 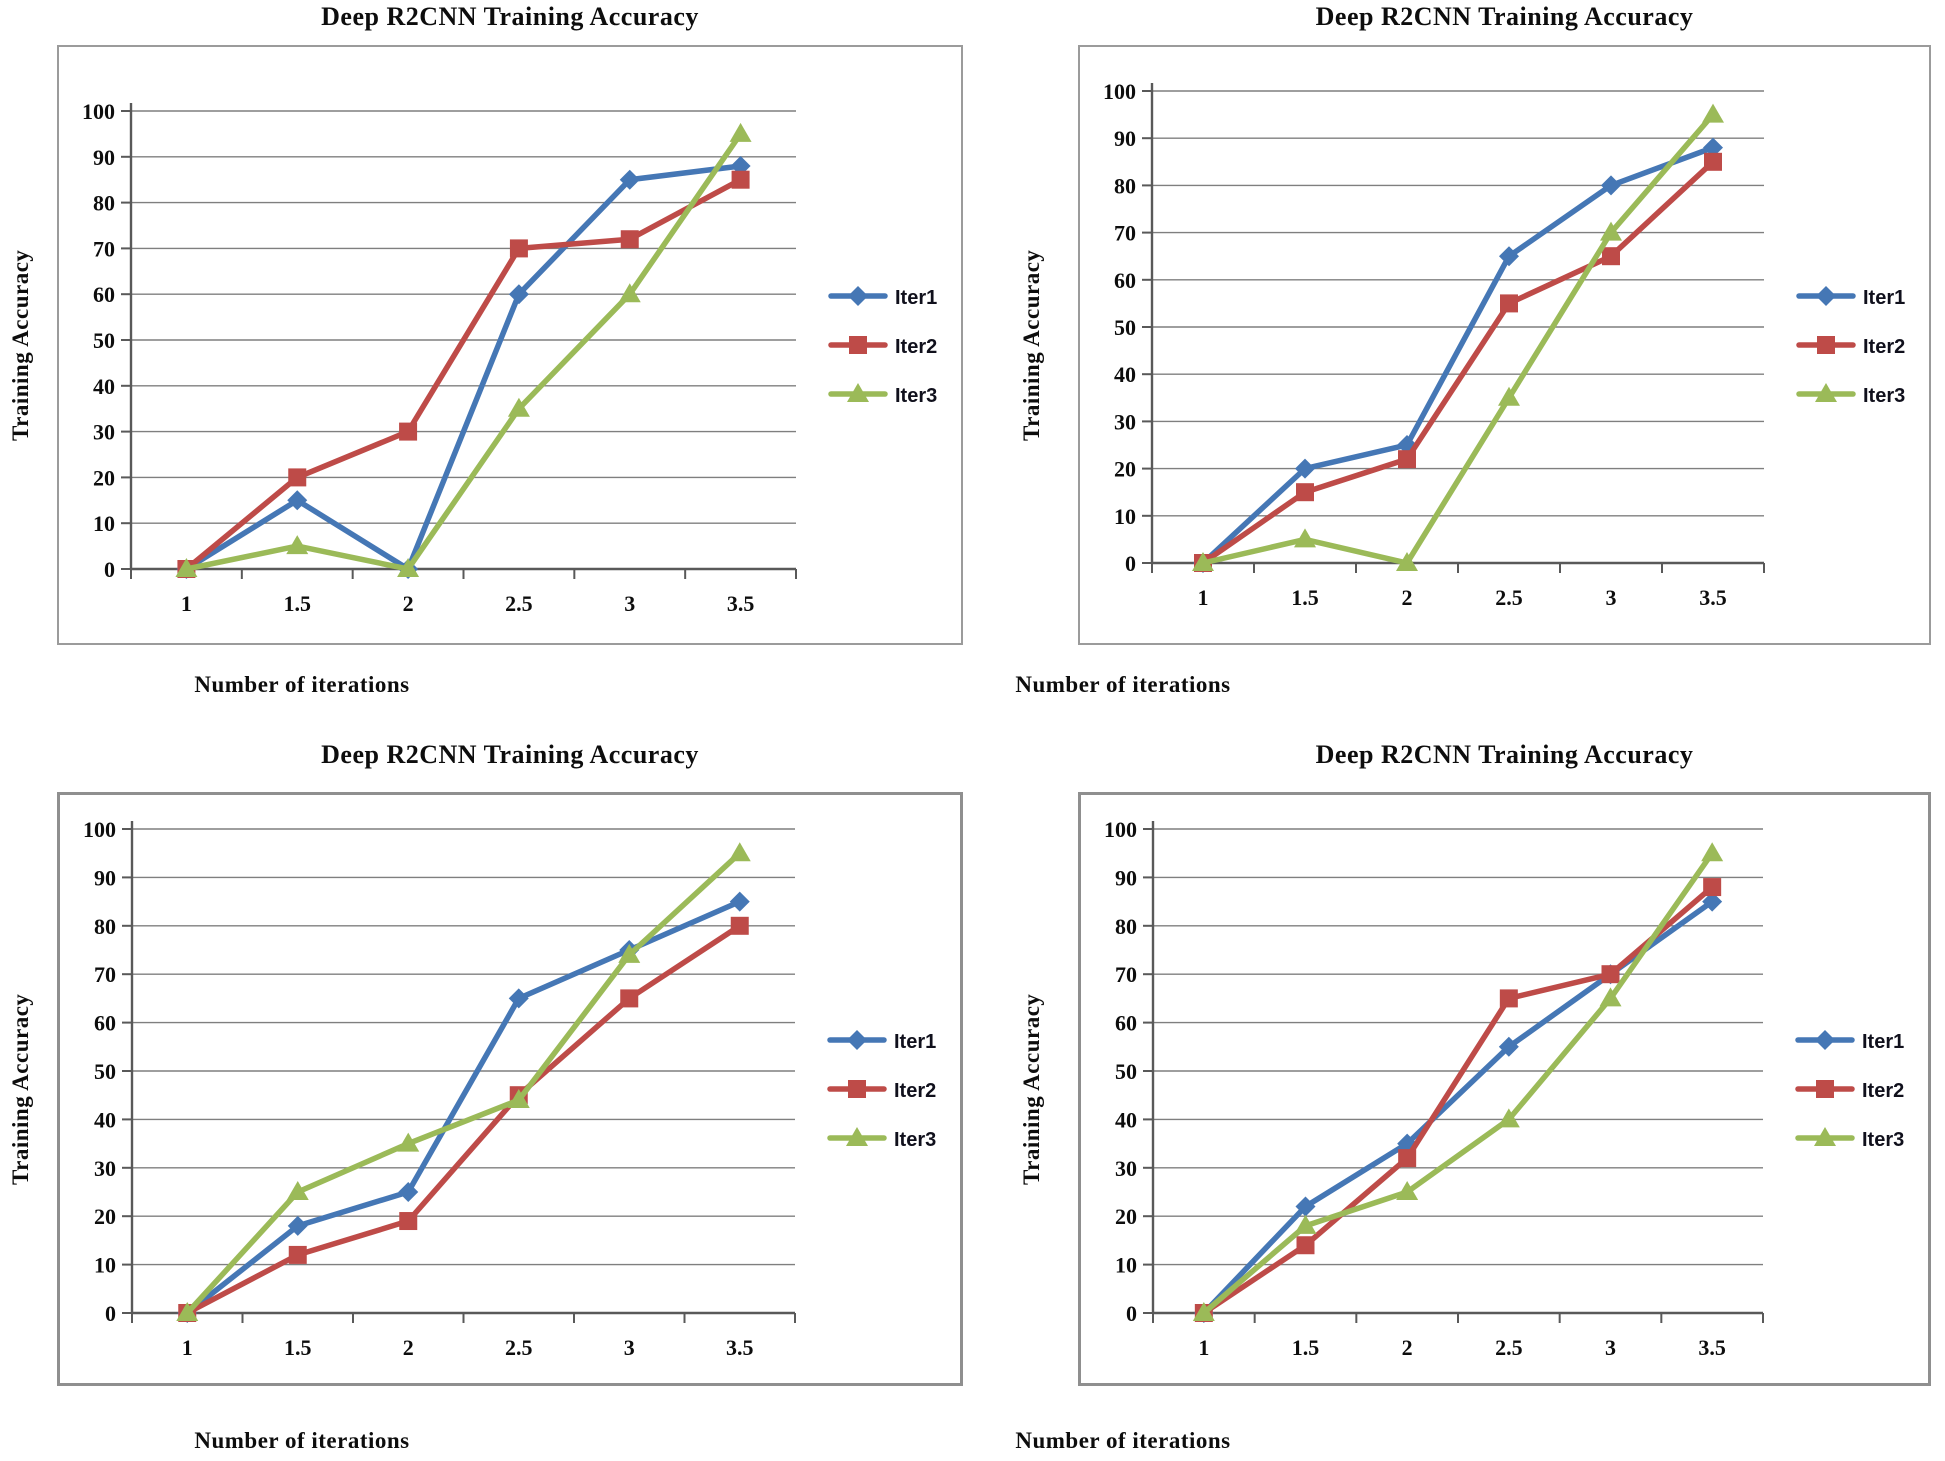 I want to click on series-line-Iter2, so click(x=463, y=374).